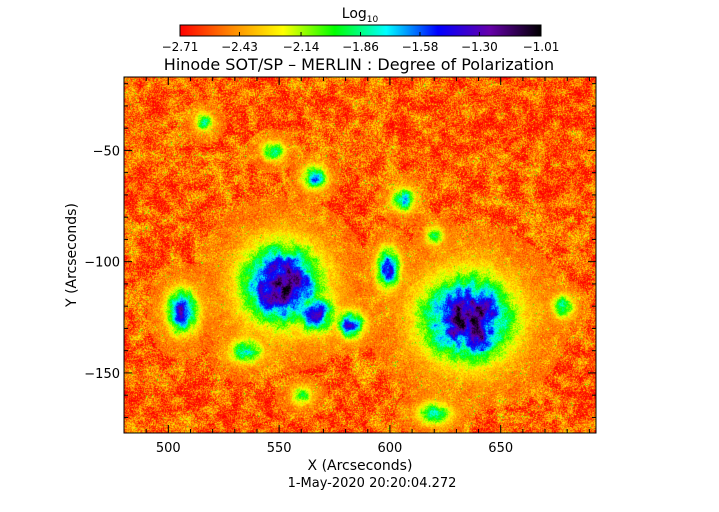  What do you see at coordinates (541, 47) in the screenshot?
I see `colorbar-tick-label: −1.01` at bounding box center [541, 47].